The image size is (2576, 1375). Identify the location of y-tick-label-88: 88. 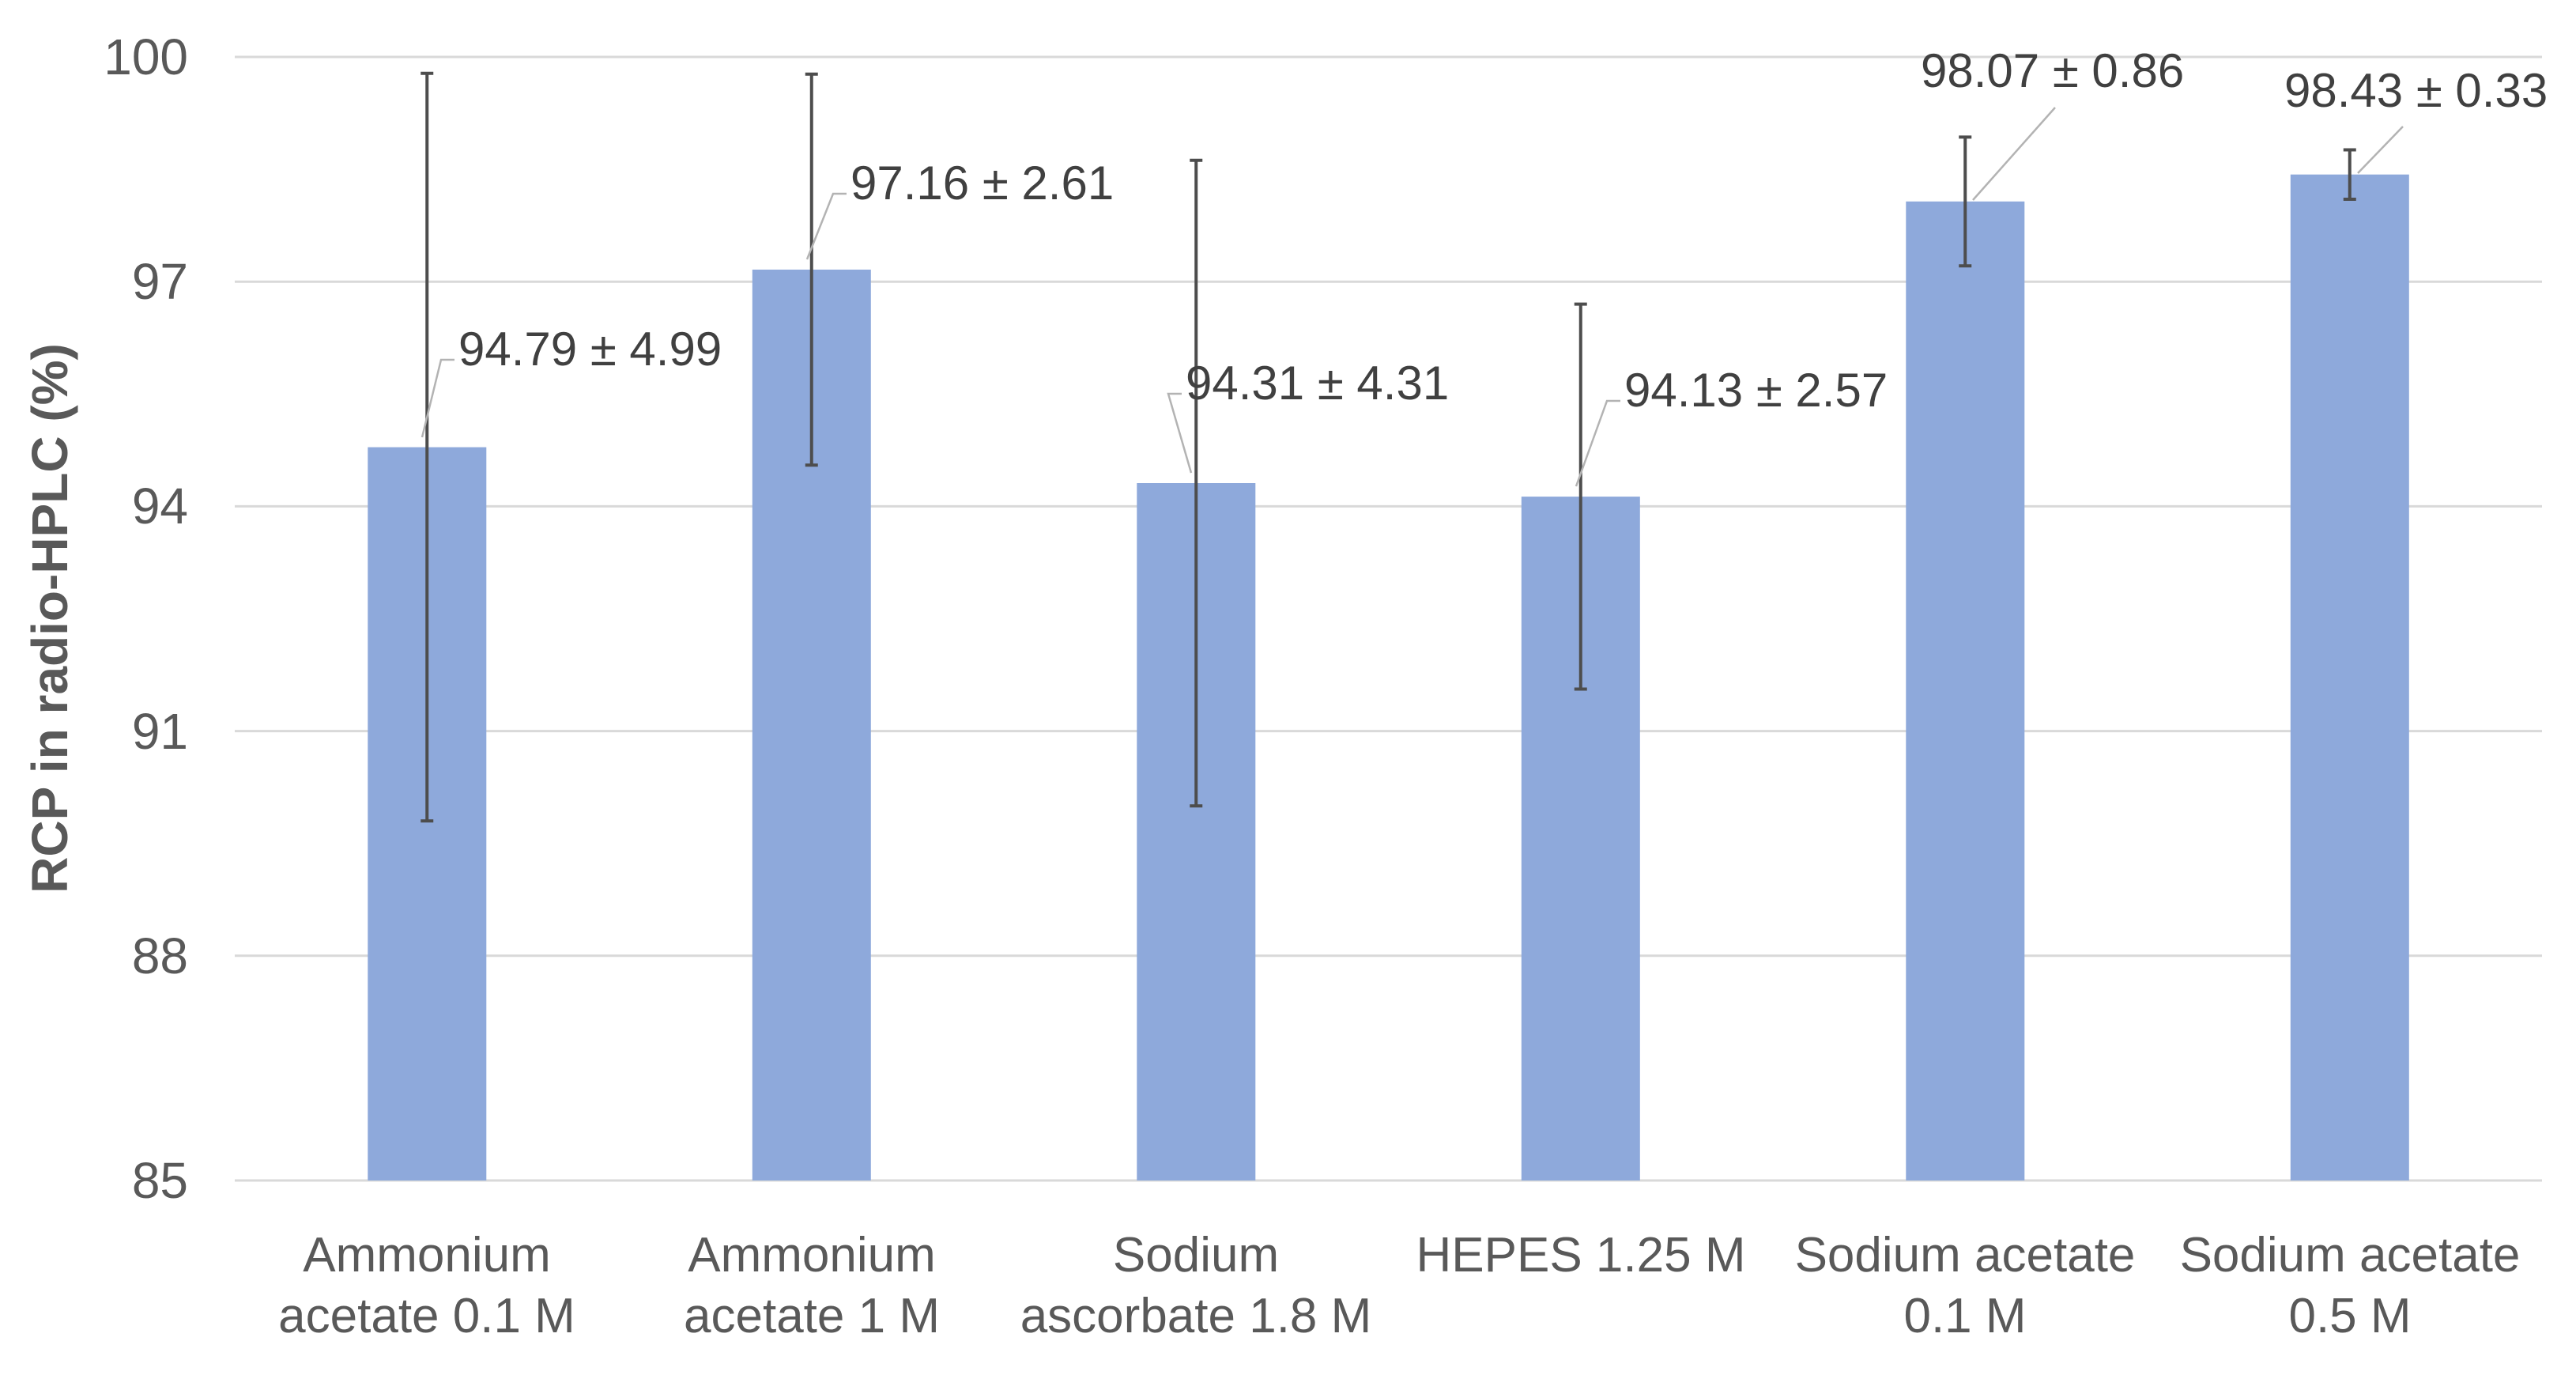
(159, 955).